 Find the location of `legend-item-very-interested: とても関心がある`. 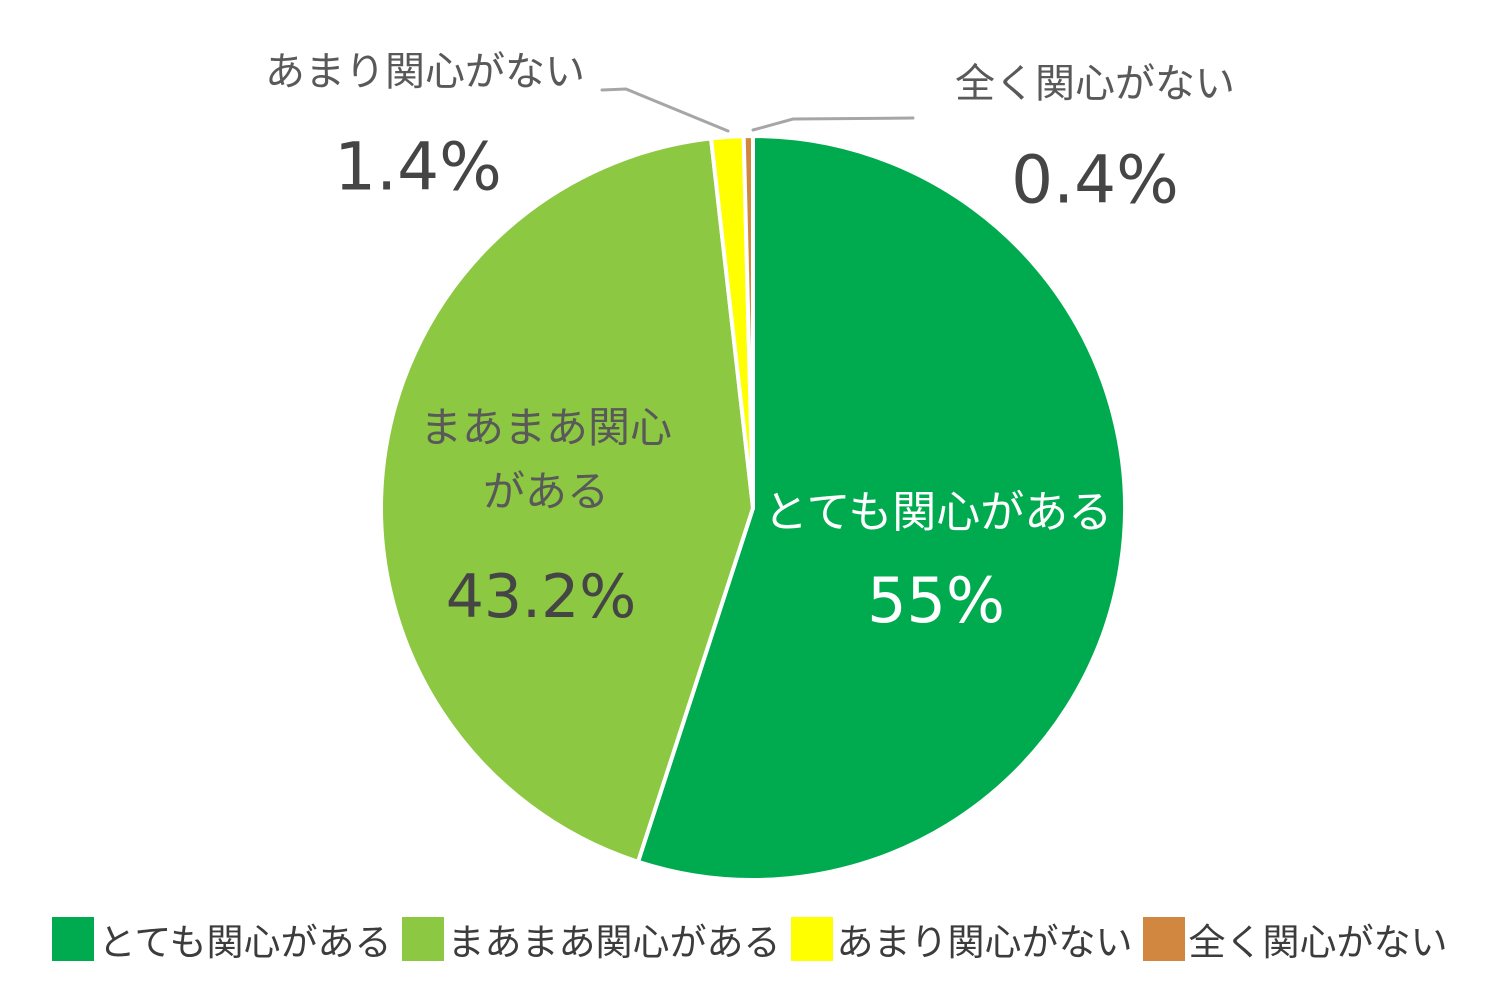

legend-item-very-interested: とても関心がある is located at coordinates (222, 939).